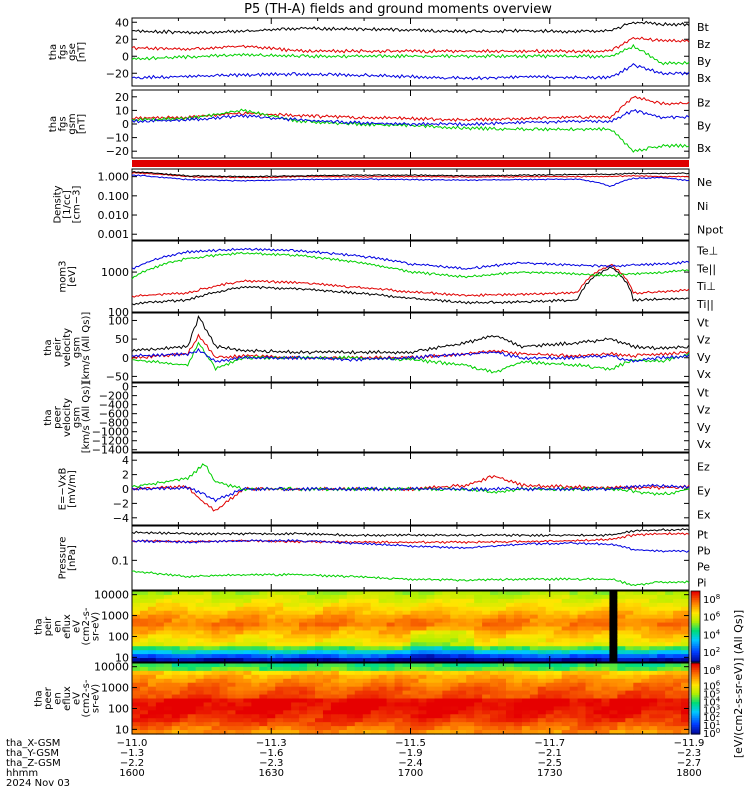 The height and width of the screenshot is (800, 750). I want to click on legend-label: Bz, so click(704, 103).